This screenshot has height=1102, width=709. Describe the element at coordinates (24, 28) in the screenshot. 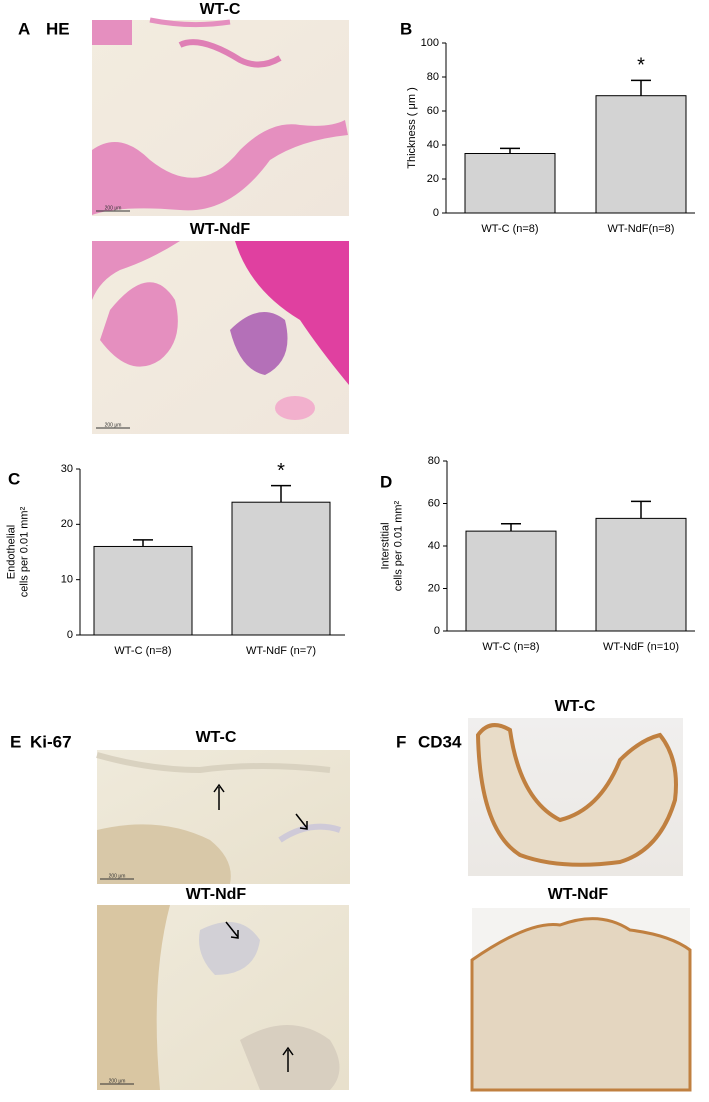

I see `panel-letter: A` at that location.